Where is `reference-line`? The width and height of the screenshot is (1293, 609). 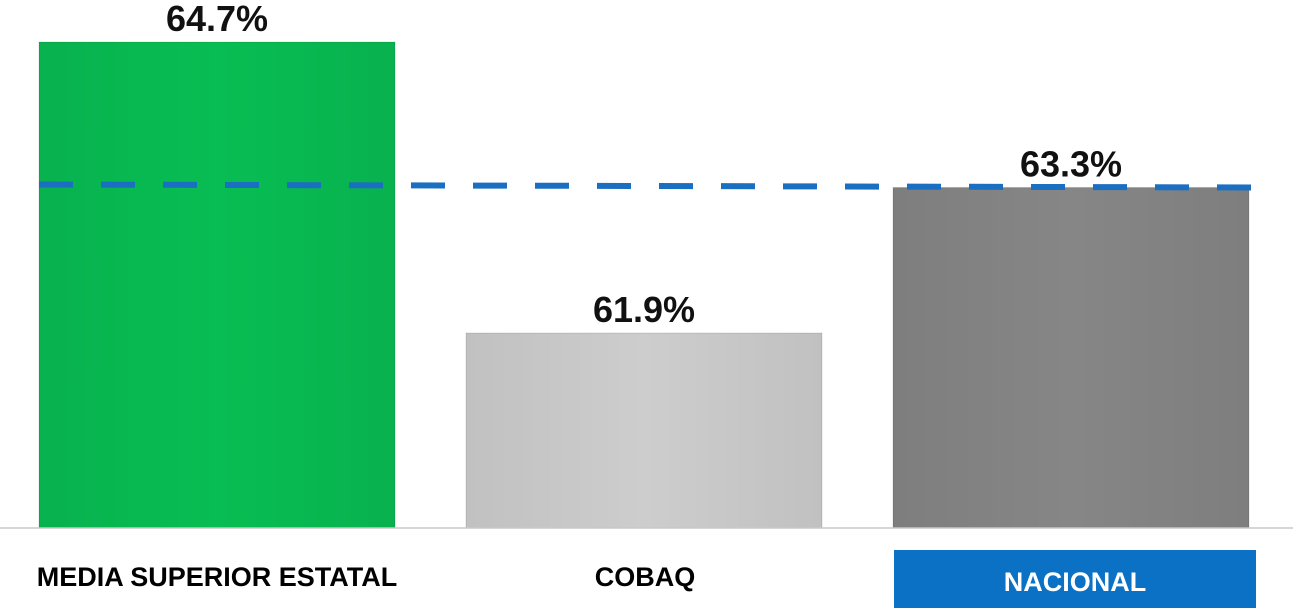 reference-line is located at coordinates (646, 186).